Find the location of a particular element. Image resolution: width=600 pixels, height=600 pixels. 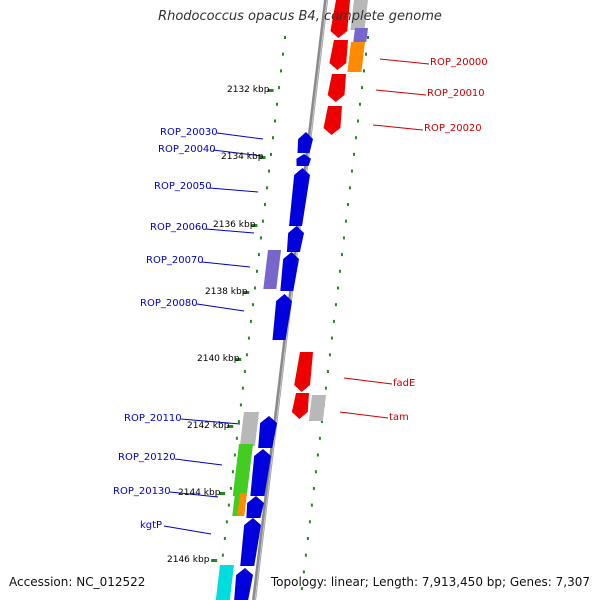

gene-label-ROP_20060: ROP_20060 is located at coordinates (179, 227).